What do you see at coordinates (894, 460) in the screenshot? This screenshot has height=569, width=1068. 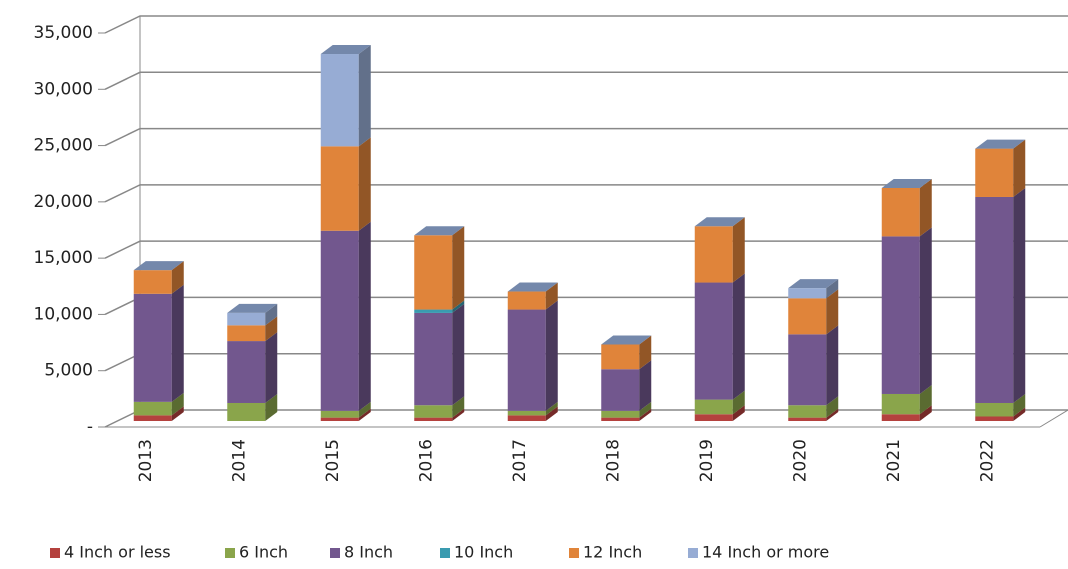 I see `x-tick-label: 2021` at bounding box center [894, 460].